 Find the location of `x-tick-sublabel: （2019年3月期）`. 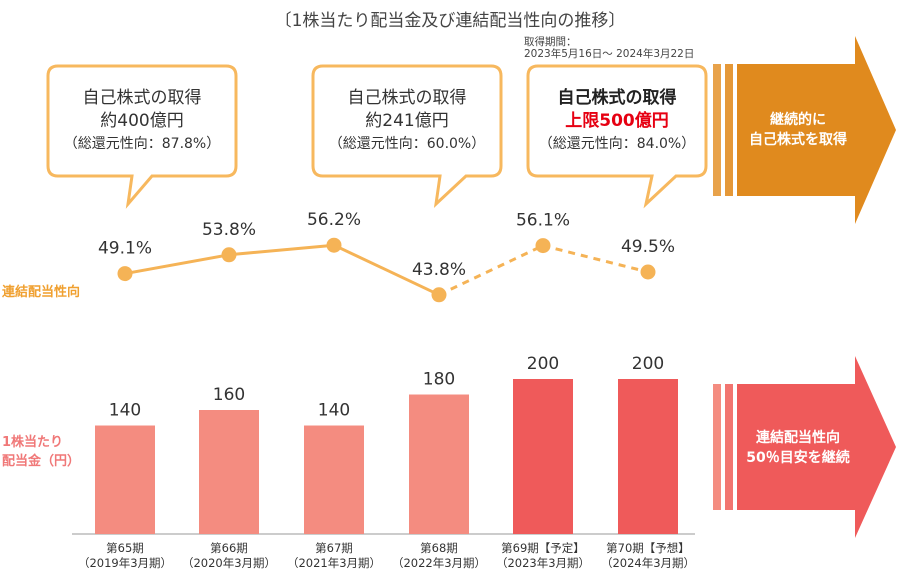

x-tick-sublabel: （2019年3月期） is located at coordinates (125, 563).